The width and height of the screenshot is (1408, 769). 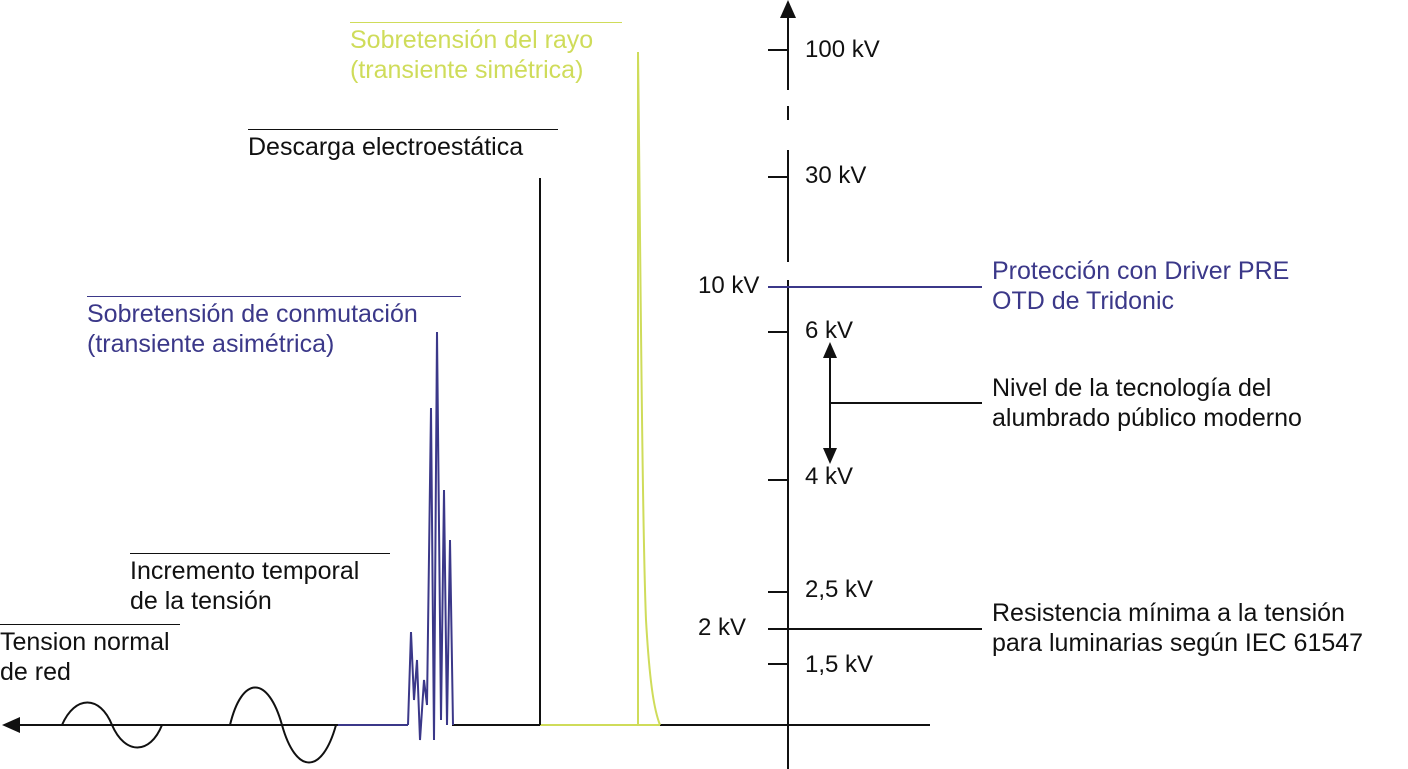 I want to click on normal-voltage-label: Tension normal de red, so click(x=90, y=655).